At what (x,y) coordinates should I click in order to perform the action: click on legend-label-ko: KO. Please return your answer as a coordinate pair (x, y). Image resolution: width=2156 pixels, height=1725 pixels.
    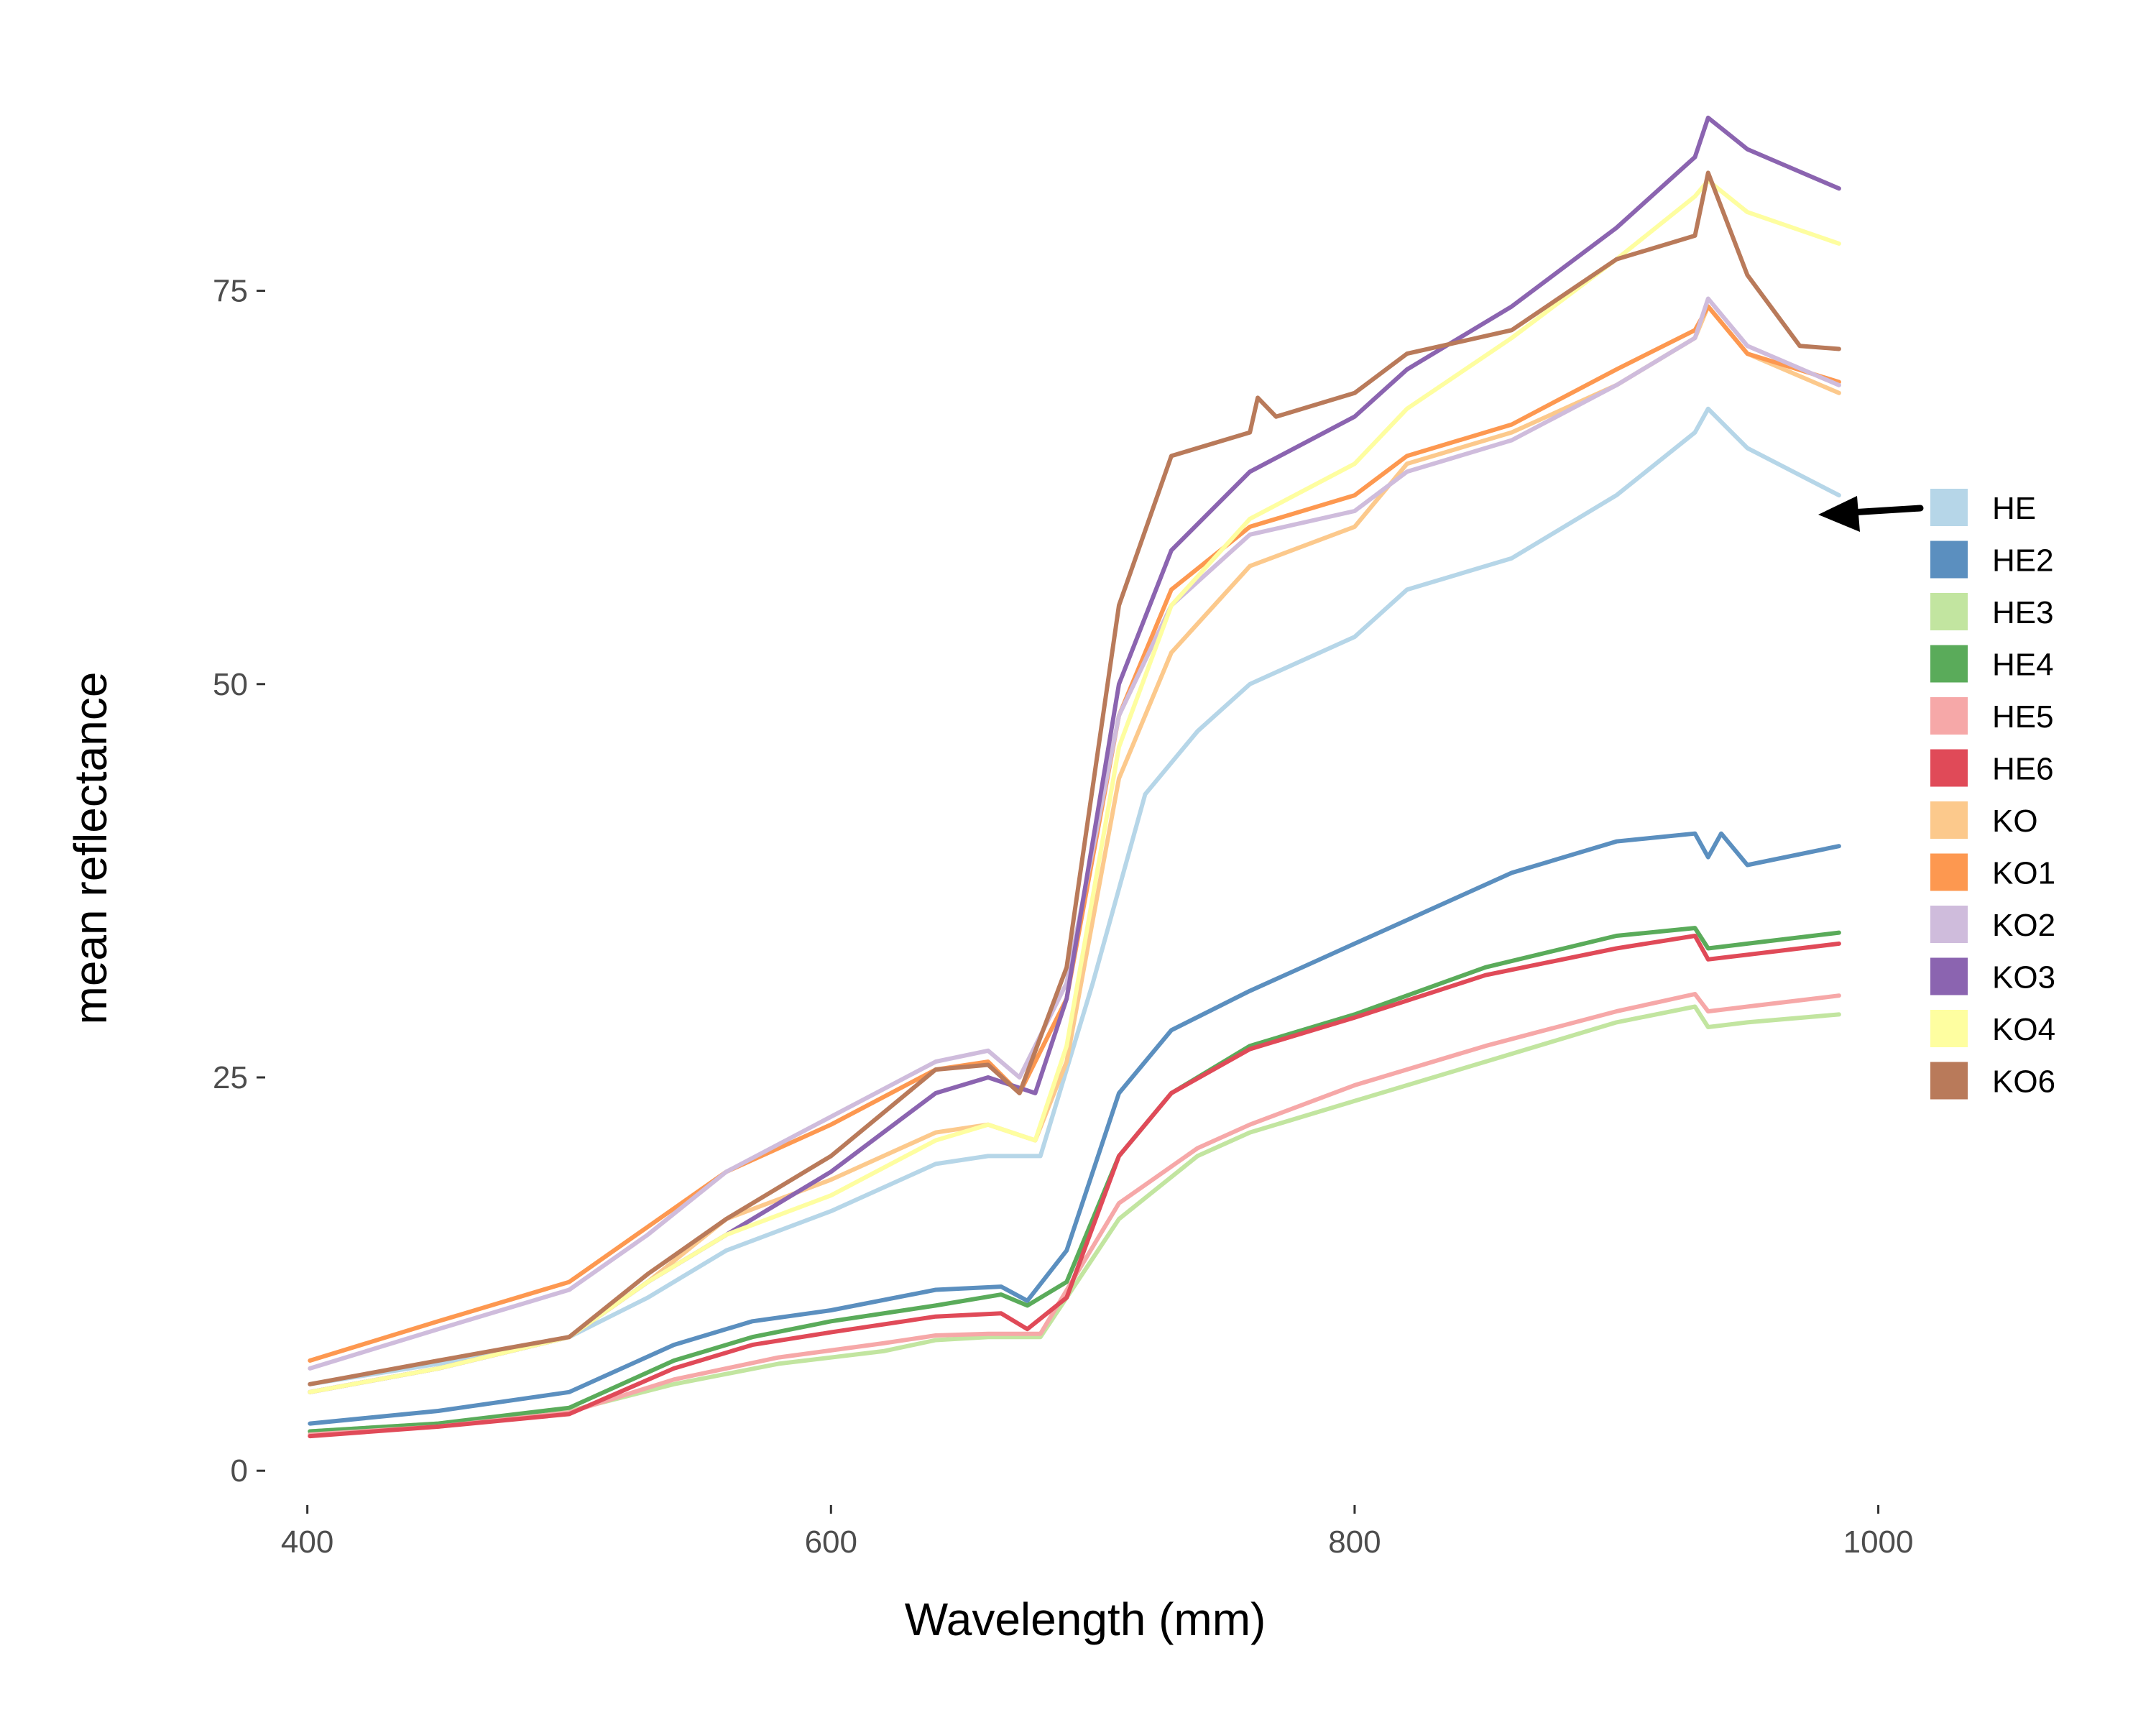
    Looking at the image, I should click on (2015, 821).